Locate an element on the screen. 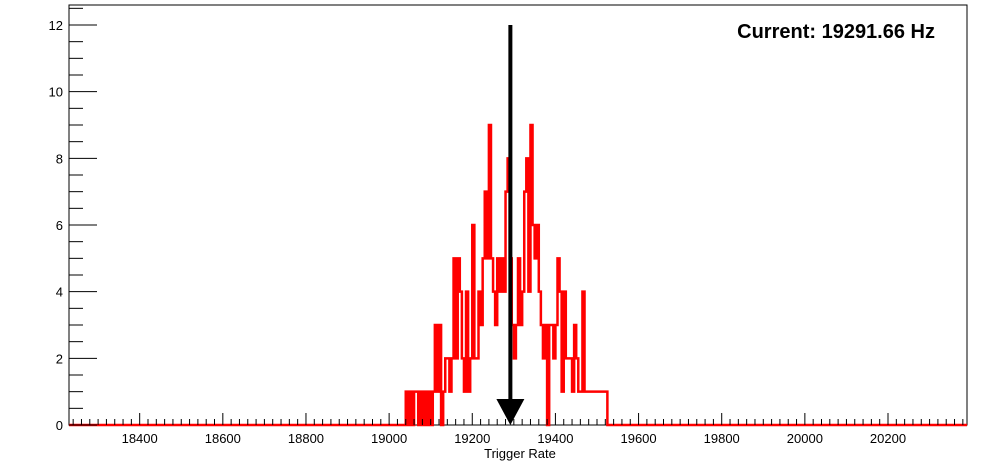 The width and height of the screenshot is (996, 472). x-tick-label: 19800 is located at coordinates (722, 438).